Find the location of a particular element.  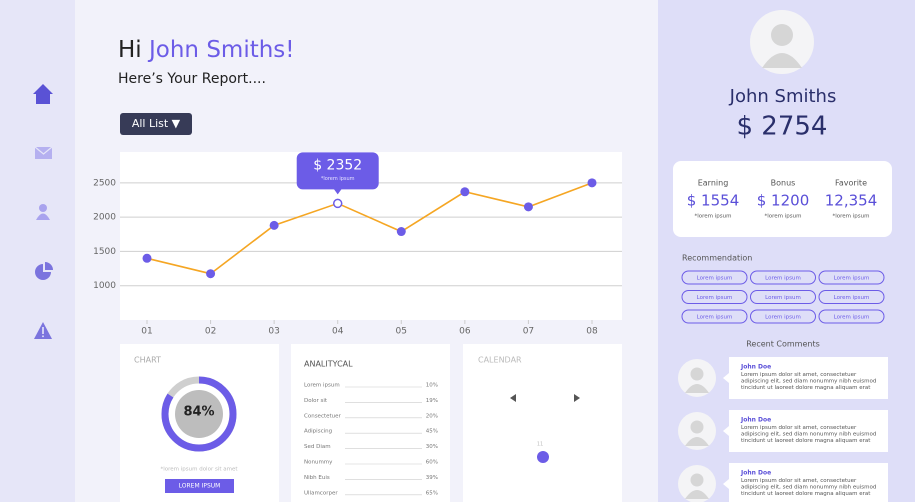

prev-arrow is located at coordinates (513, 398).